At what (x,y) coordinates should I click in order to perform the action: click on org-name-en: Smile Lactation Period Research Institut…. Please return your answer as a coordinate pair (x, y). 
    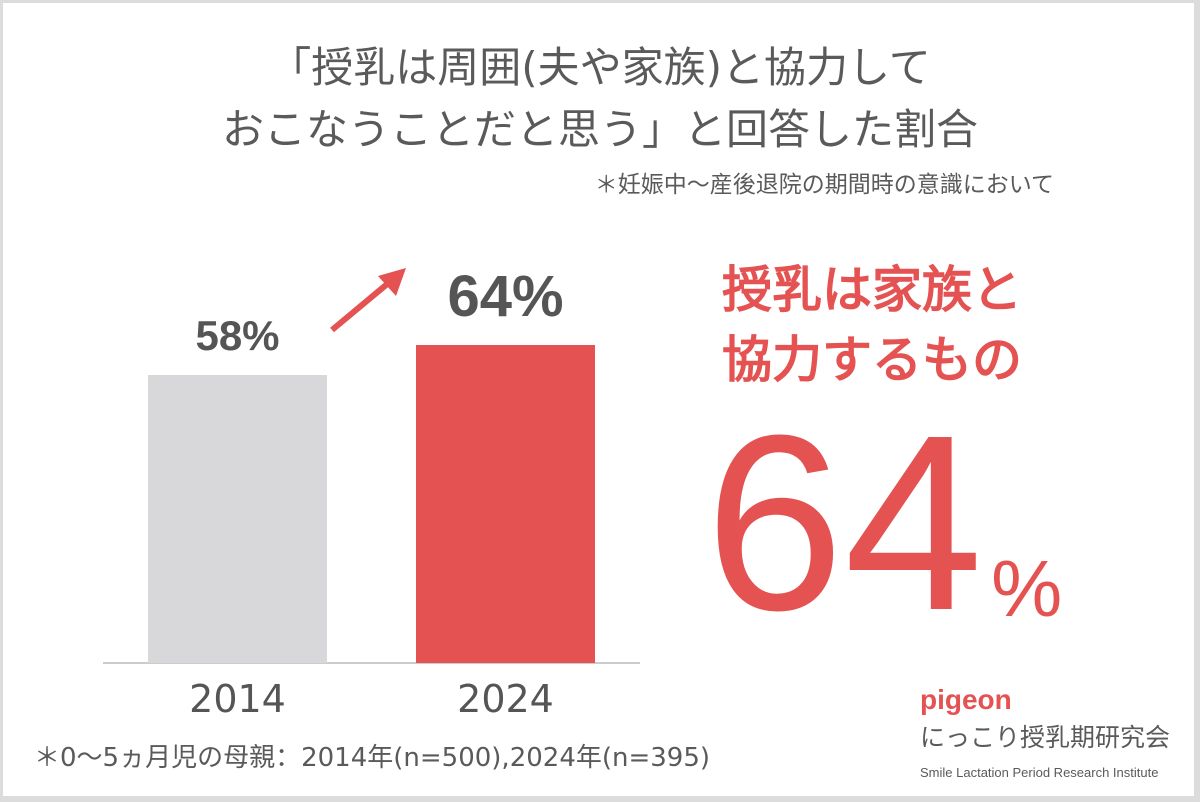
    Looking at the image, I should click on (1039, 772).